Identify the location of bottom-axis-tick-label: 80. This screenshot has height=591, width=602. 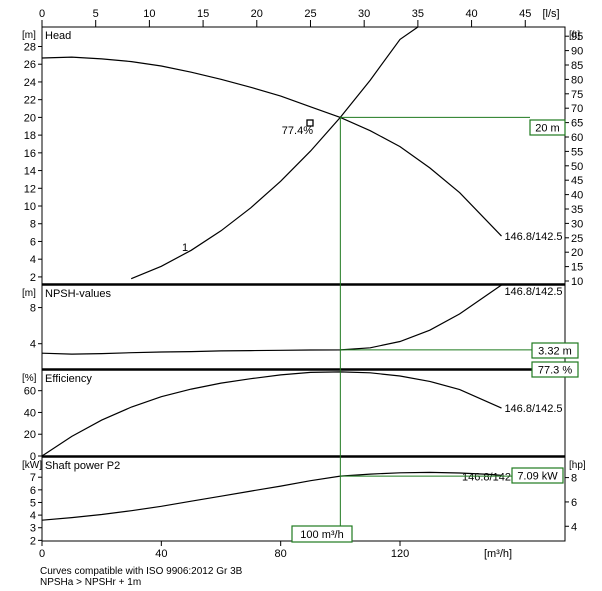
(281, 554).